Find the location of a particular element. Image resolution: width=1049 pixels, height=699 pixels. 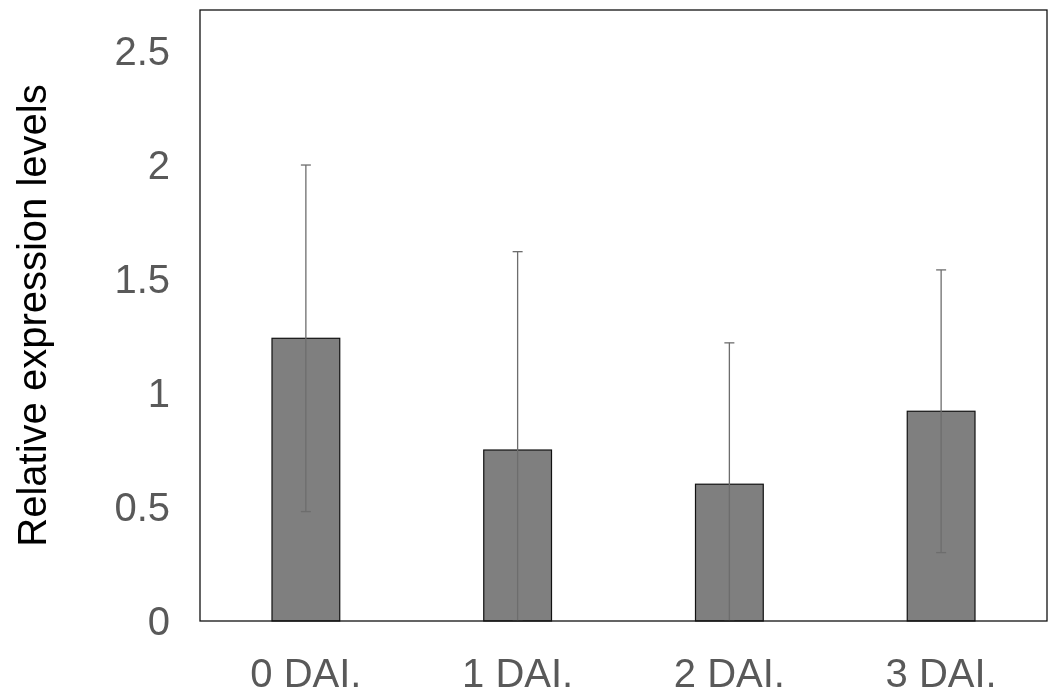

x-tick-label: 3 DAI. is located at coordinates (941, 673).